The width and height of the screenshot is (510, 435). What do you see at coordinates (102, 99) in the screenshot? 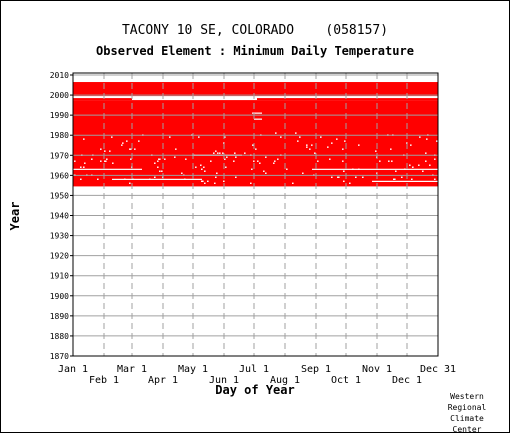
I see `data-block` at bounding box center [102, 99].